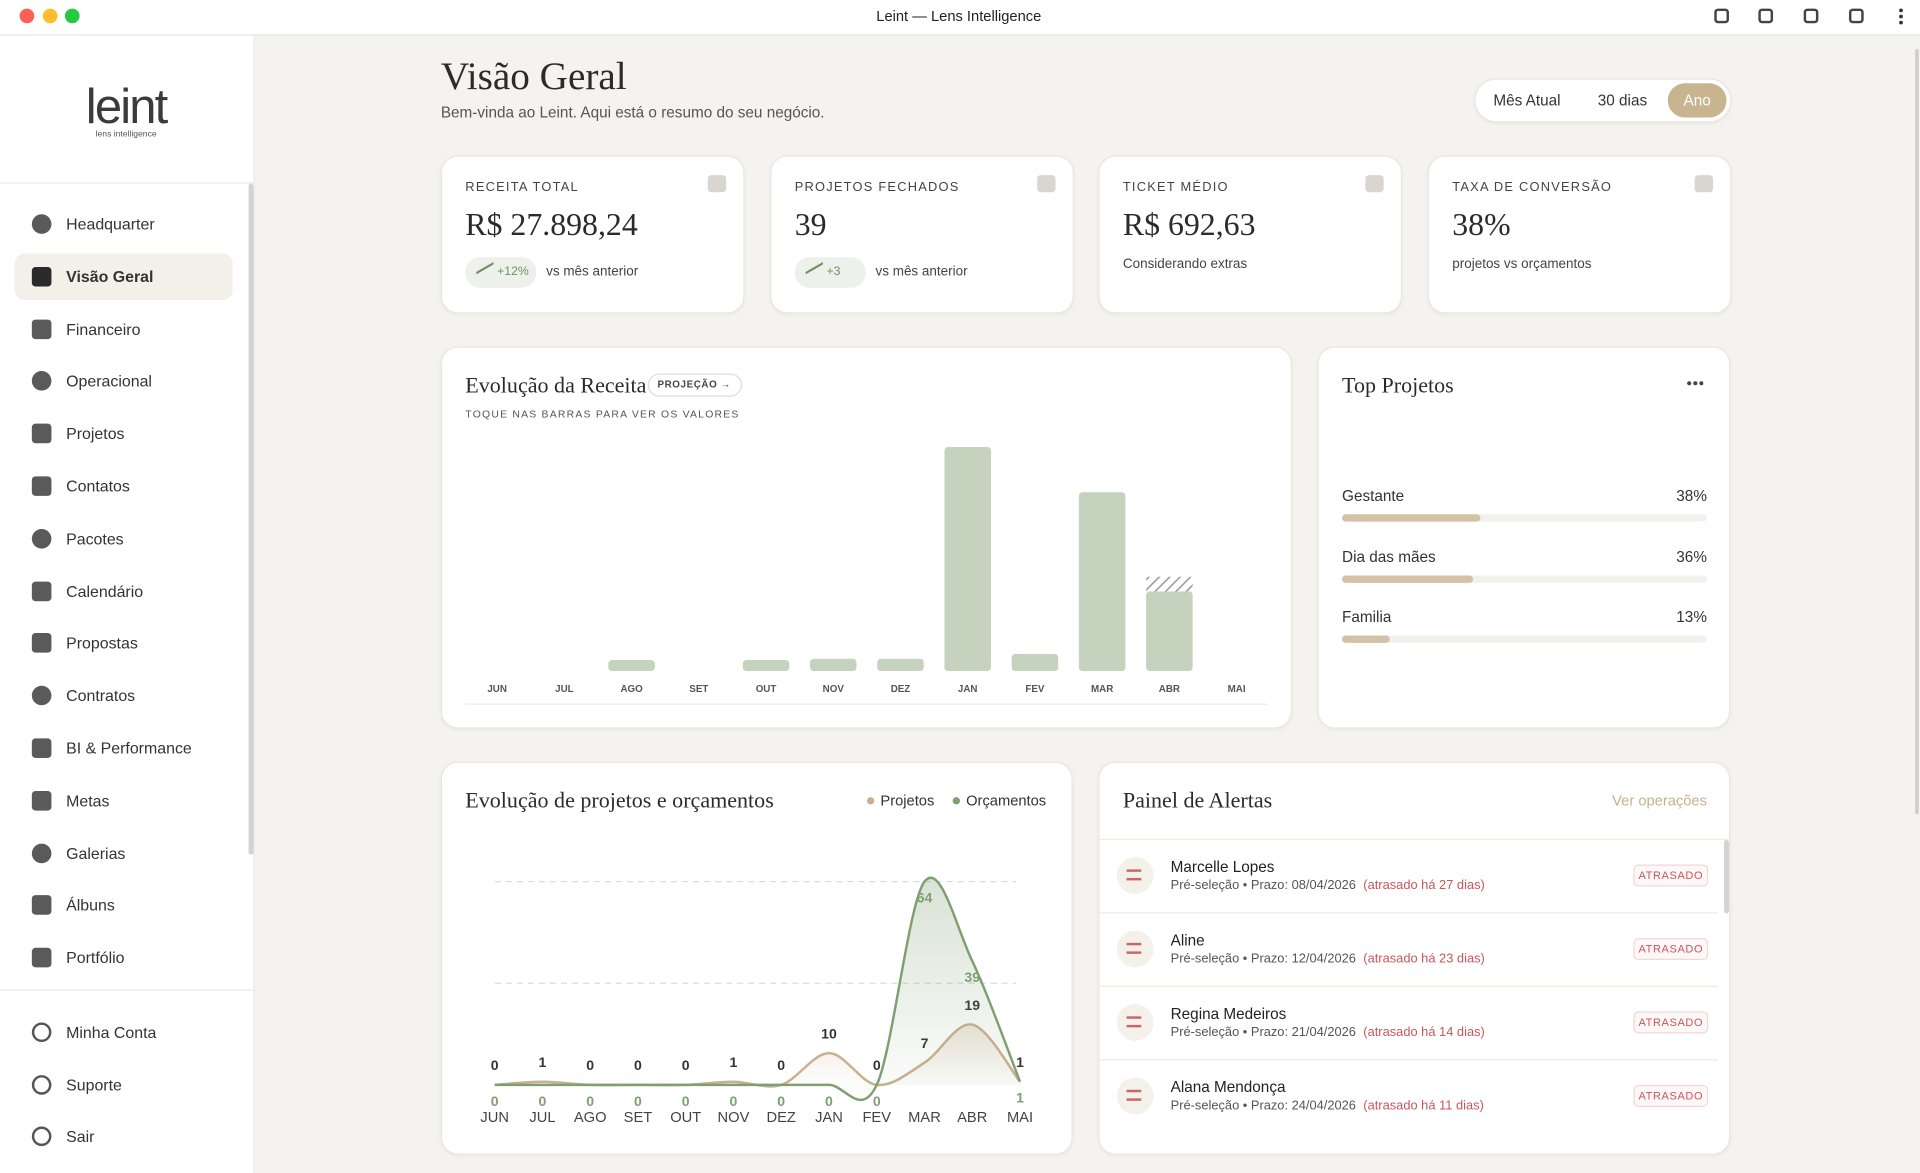 Image resolution: width=1920 pixels, height=1173 pixels. Describe the element at coordinates (1695, 383) in the screenshot. I see `more-menu` at that location.